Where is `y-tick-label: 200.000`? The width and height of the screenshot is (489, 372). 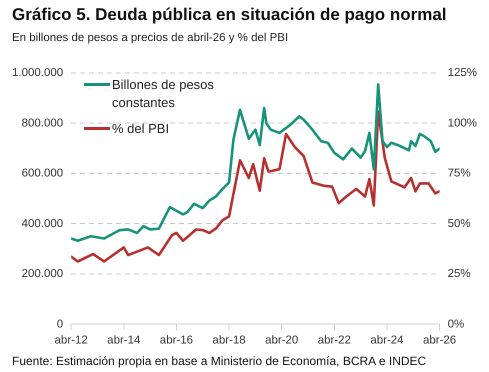 y-tick-label: 200.000 is located at coordinates (43, 274).